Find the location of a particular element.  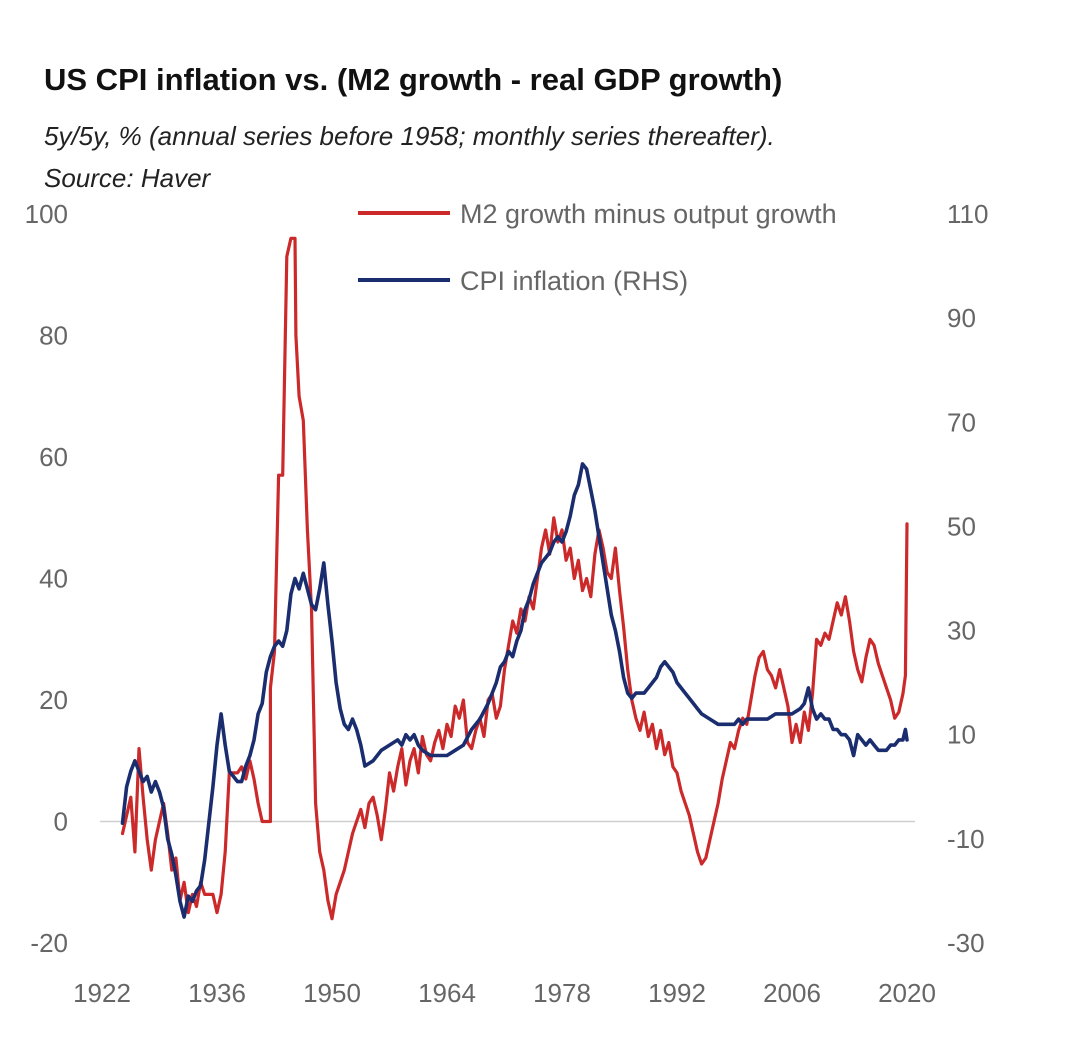

left-tick-label: 80 is located at coordinates (53, 336).